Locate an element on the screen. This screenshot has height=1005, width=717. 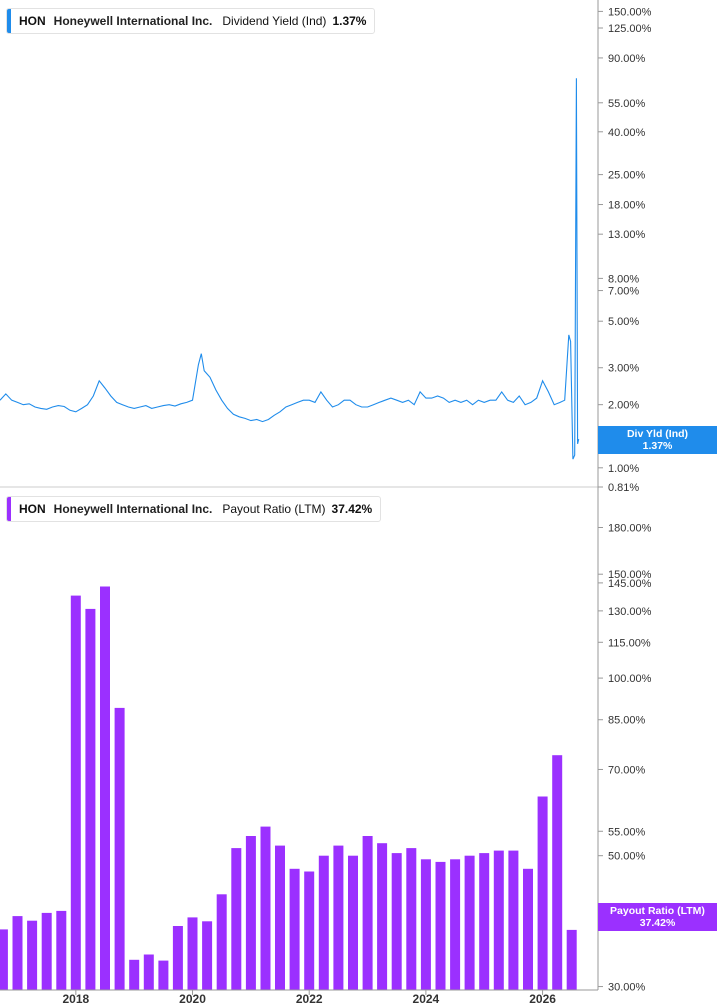
yield-color-swatch is located at coordinates (9, 21).